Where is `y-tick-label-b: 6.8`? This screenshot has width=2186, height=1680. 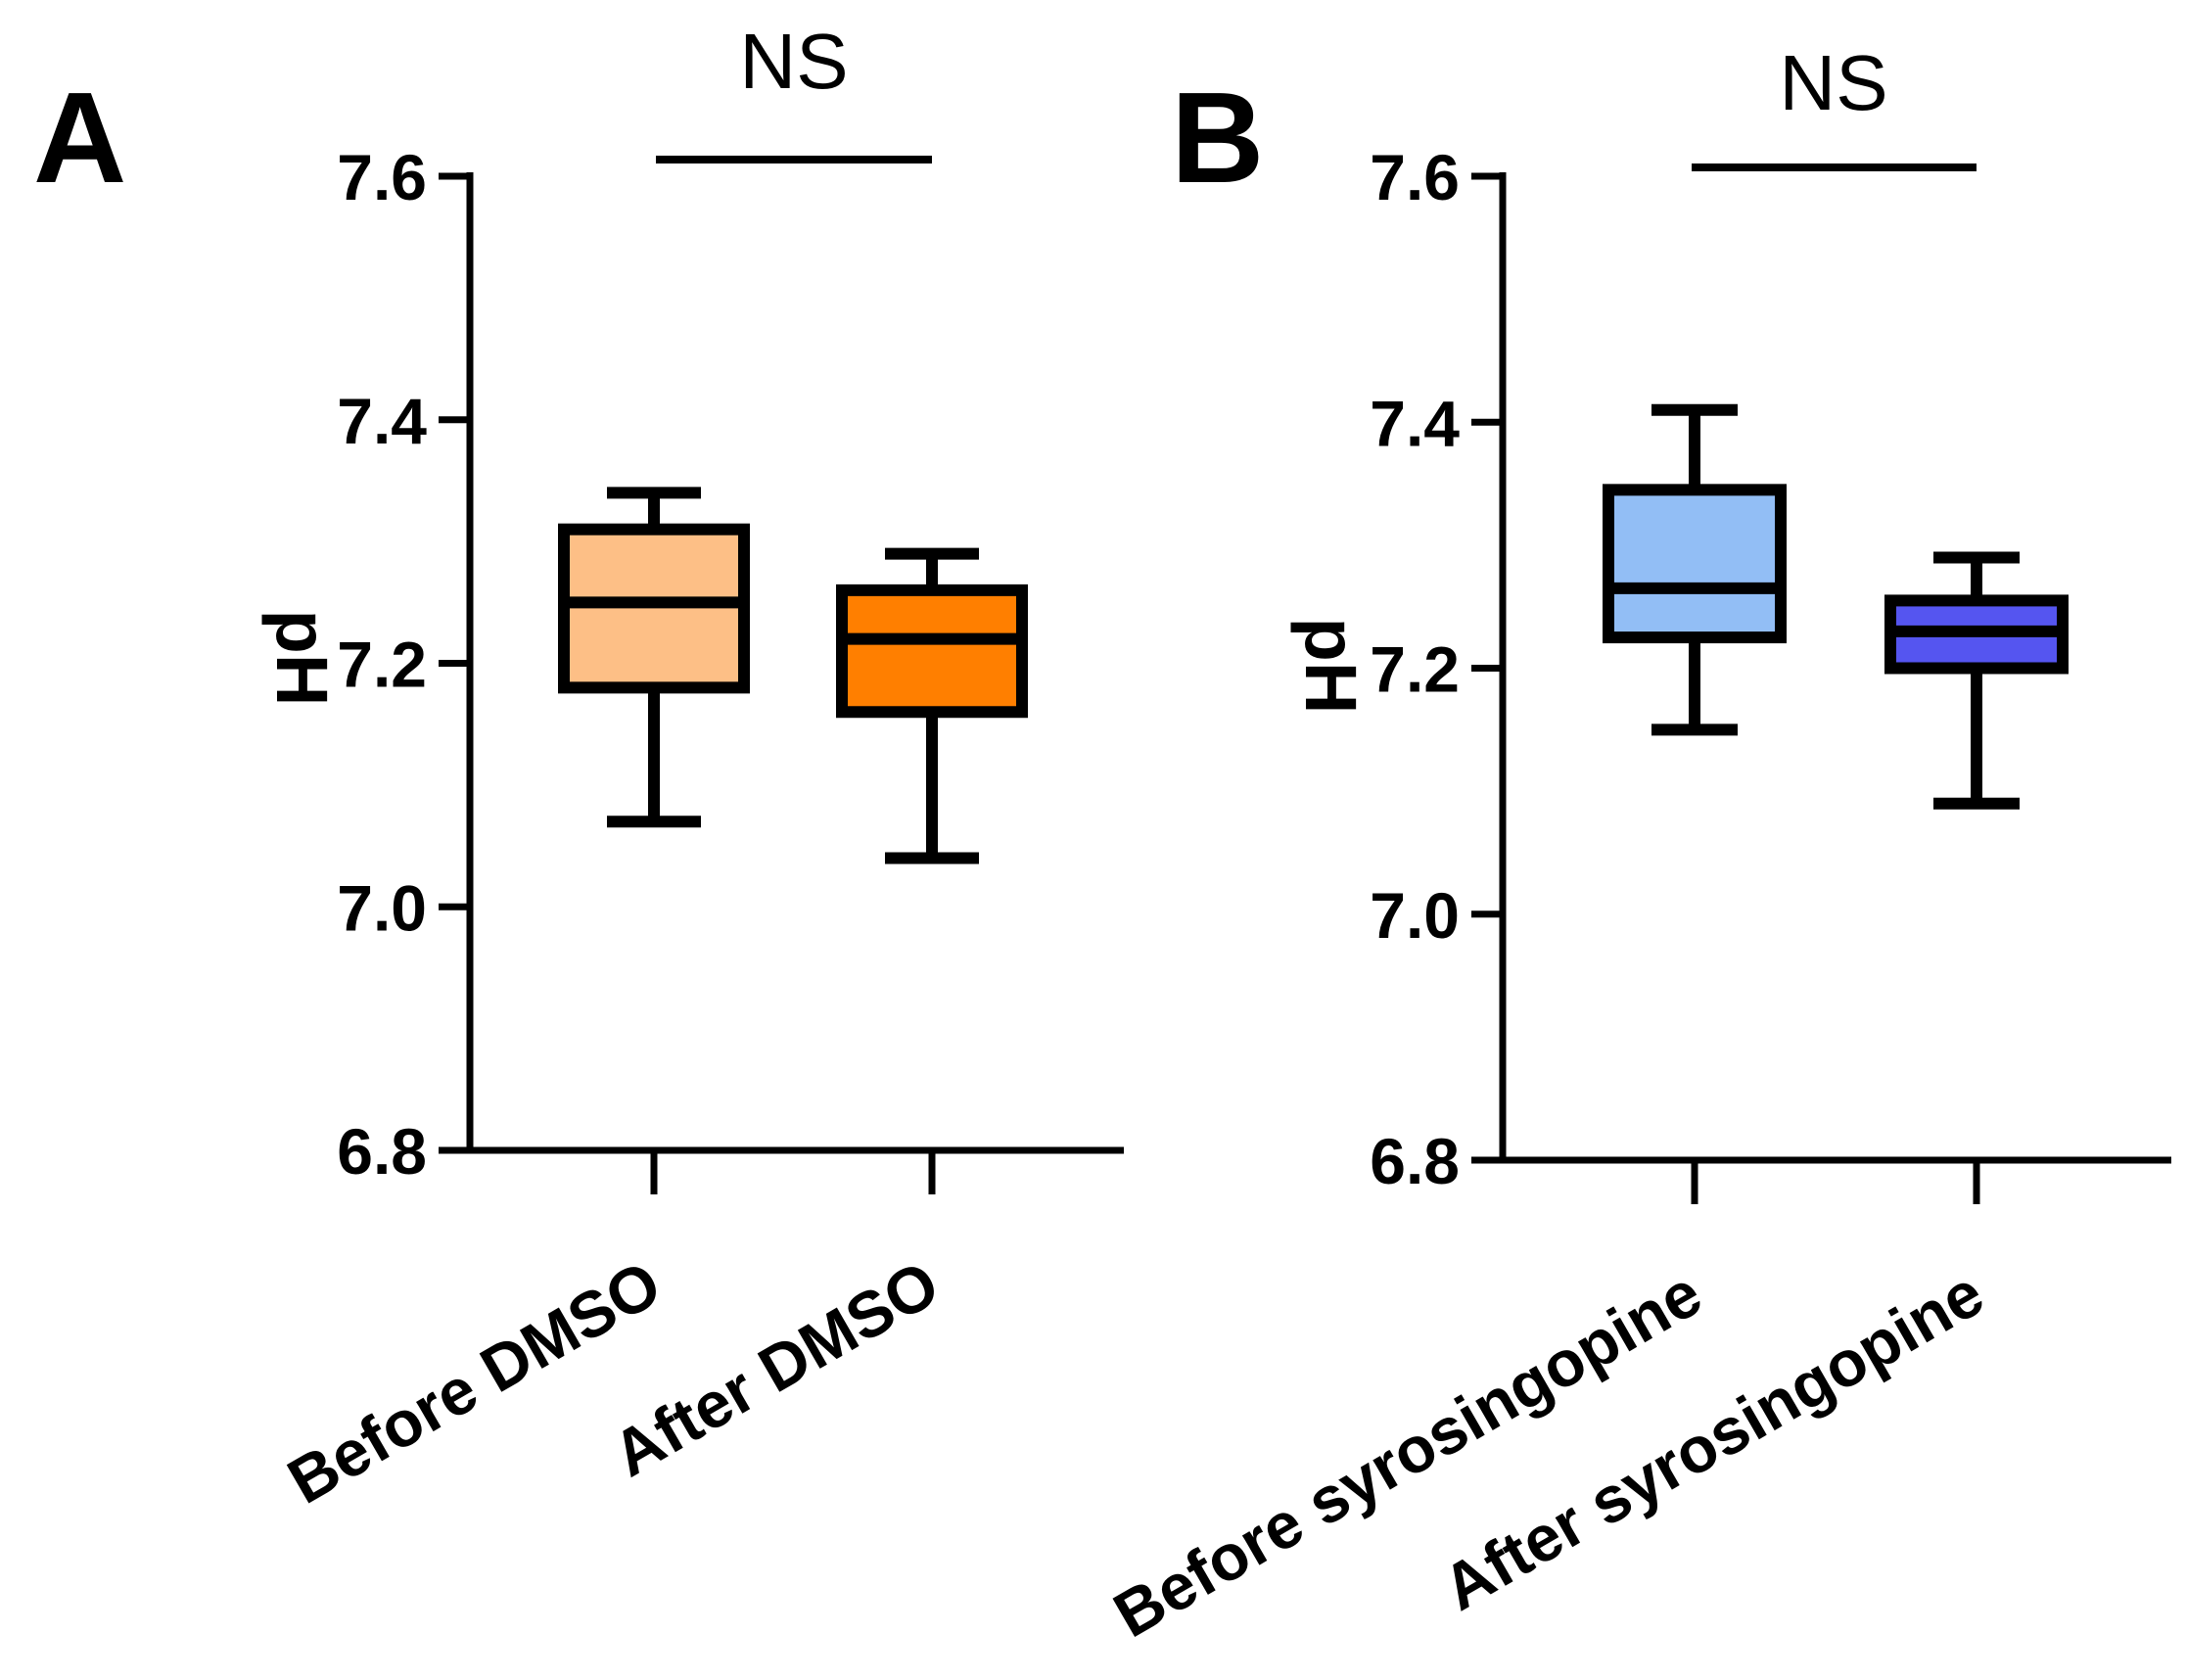 y-tick-label-b: 6.8 is located at coordinates (1415, 1161).